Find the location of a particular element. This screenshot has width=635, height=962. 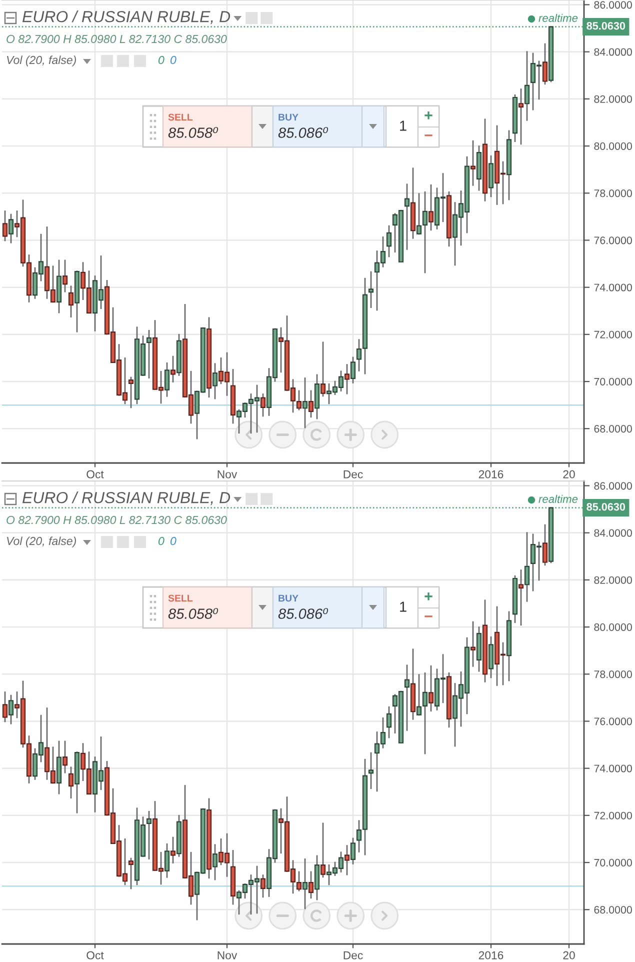

y-tick-label: 82.0000 is located at coordinates (613, 99).